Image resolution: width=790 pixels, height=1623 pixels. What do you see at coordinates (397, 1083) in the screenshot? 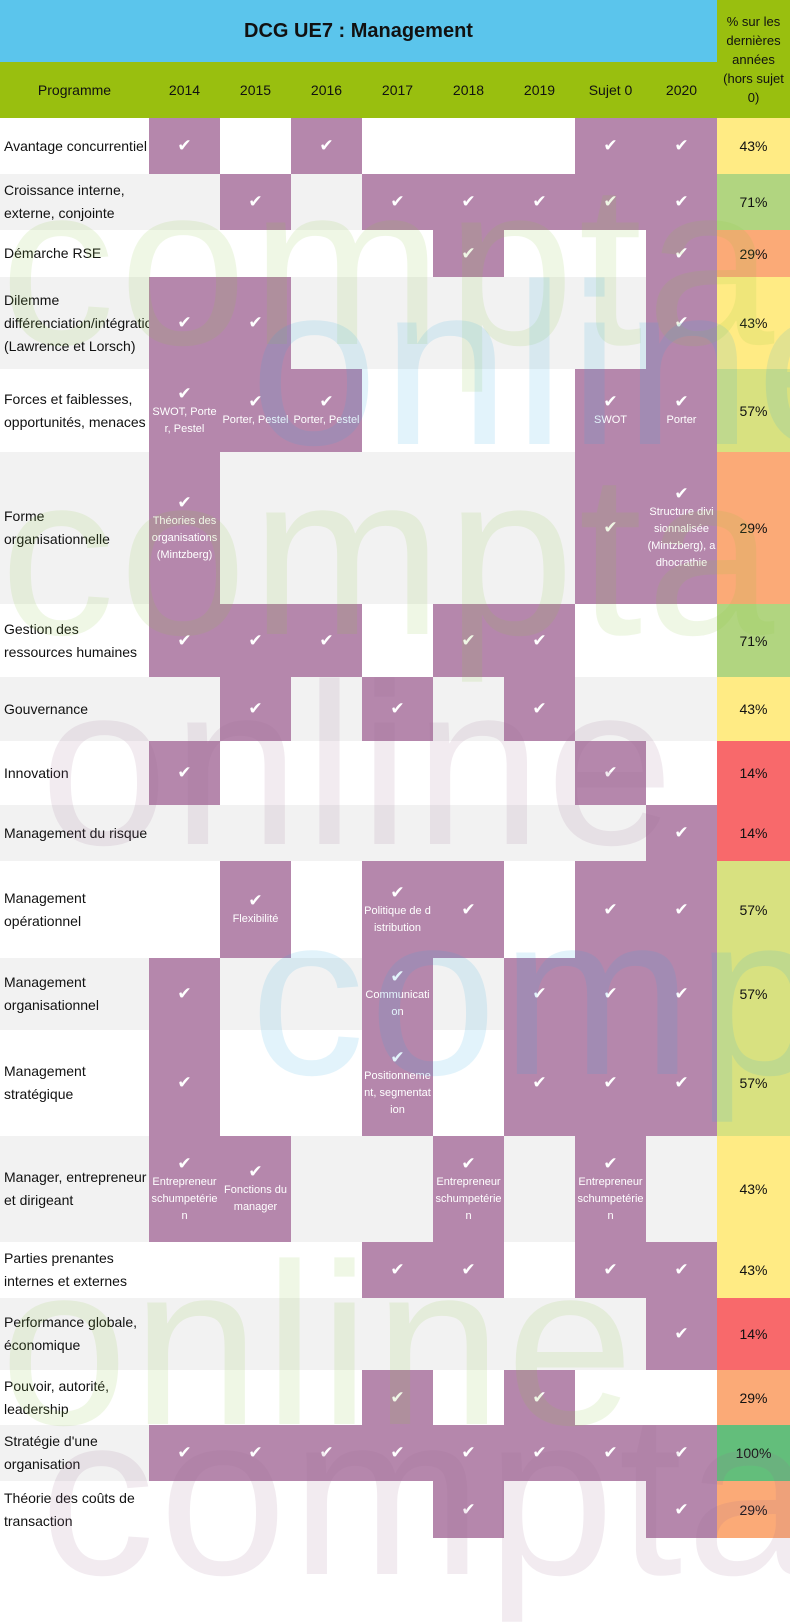
I see `checked-cell: ✔ Positionnement, segmentation` at bounding box center [397, 1083].